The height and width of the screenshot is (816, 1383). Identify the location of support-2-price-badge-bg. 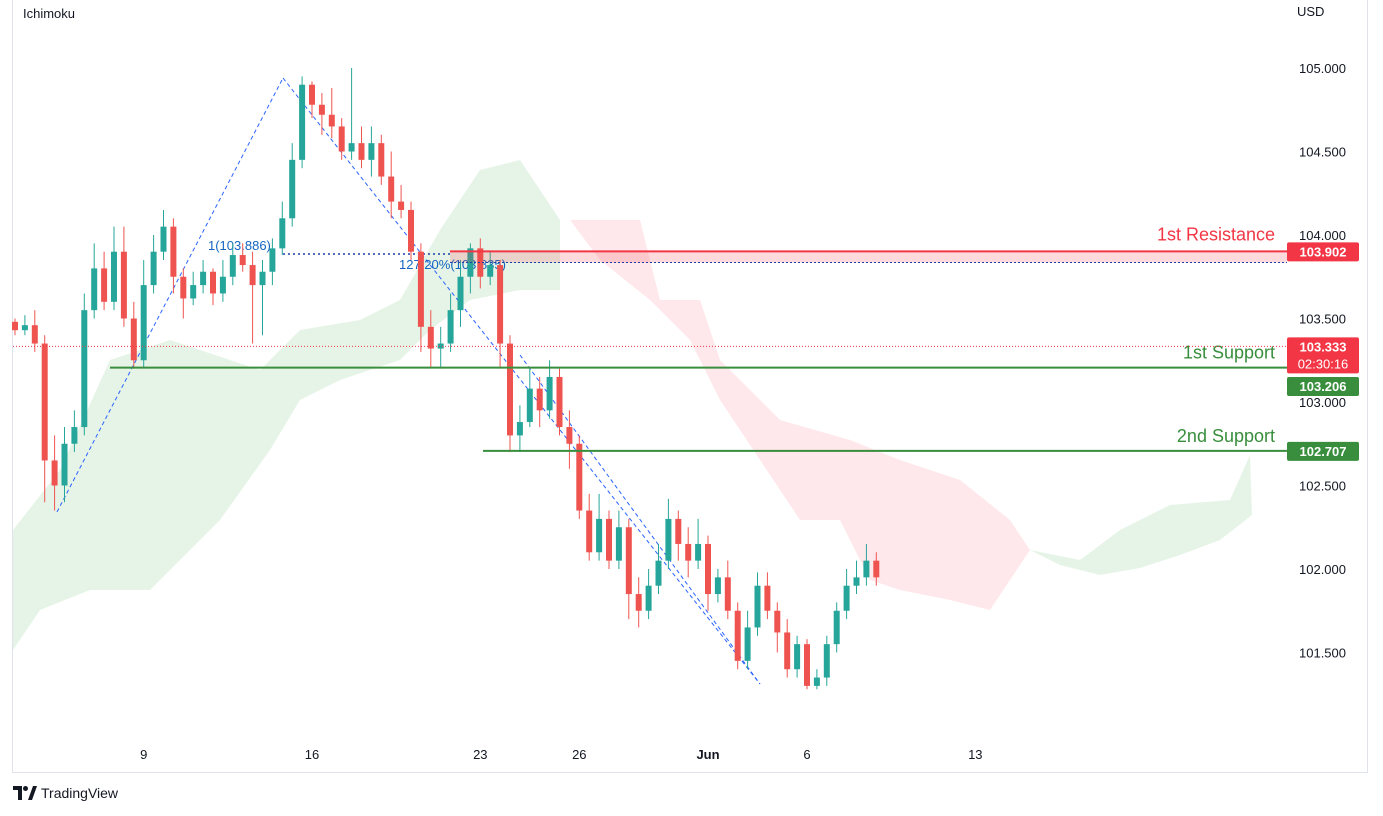
(1323, 451).